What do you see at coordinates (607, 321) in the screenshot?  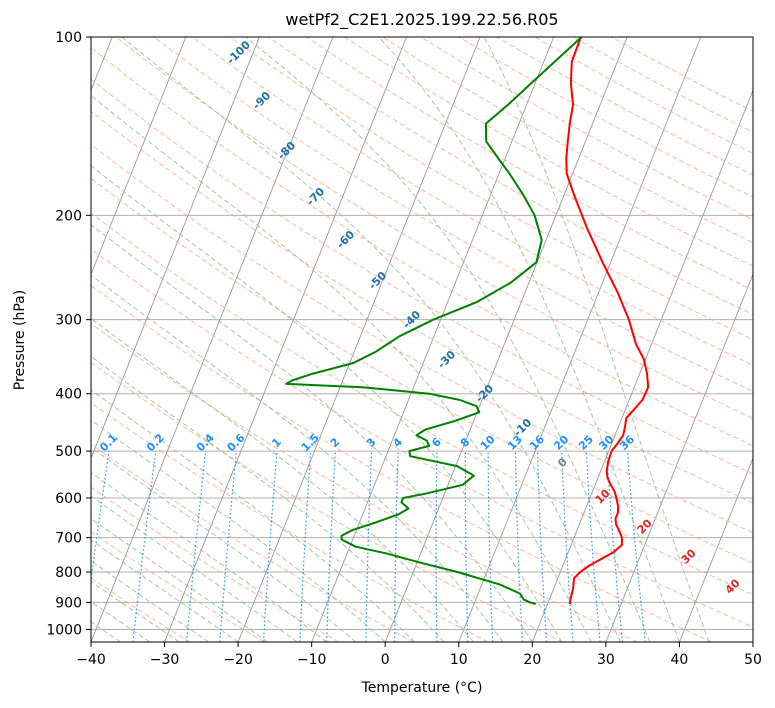 I see `temperature-profile-line` at bounding box center [607, 321].